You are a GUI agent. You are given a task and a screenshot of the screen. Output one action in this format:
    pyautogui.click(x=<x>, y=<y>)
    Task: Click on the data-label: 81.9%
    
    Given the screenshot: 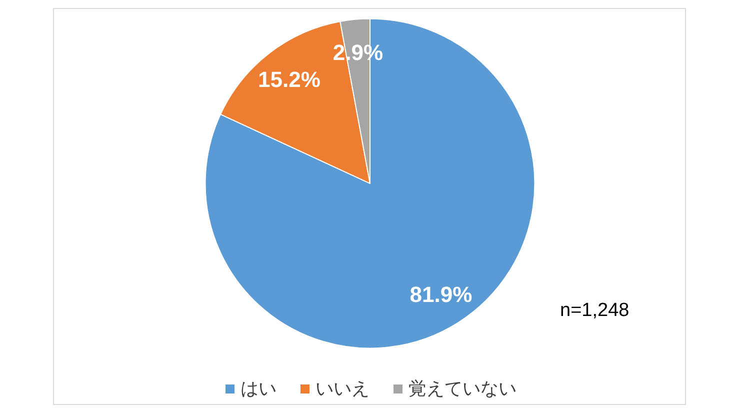 What is the action you would take?
    pyautogui.click(x=441, y=295)
    